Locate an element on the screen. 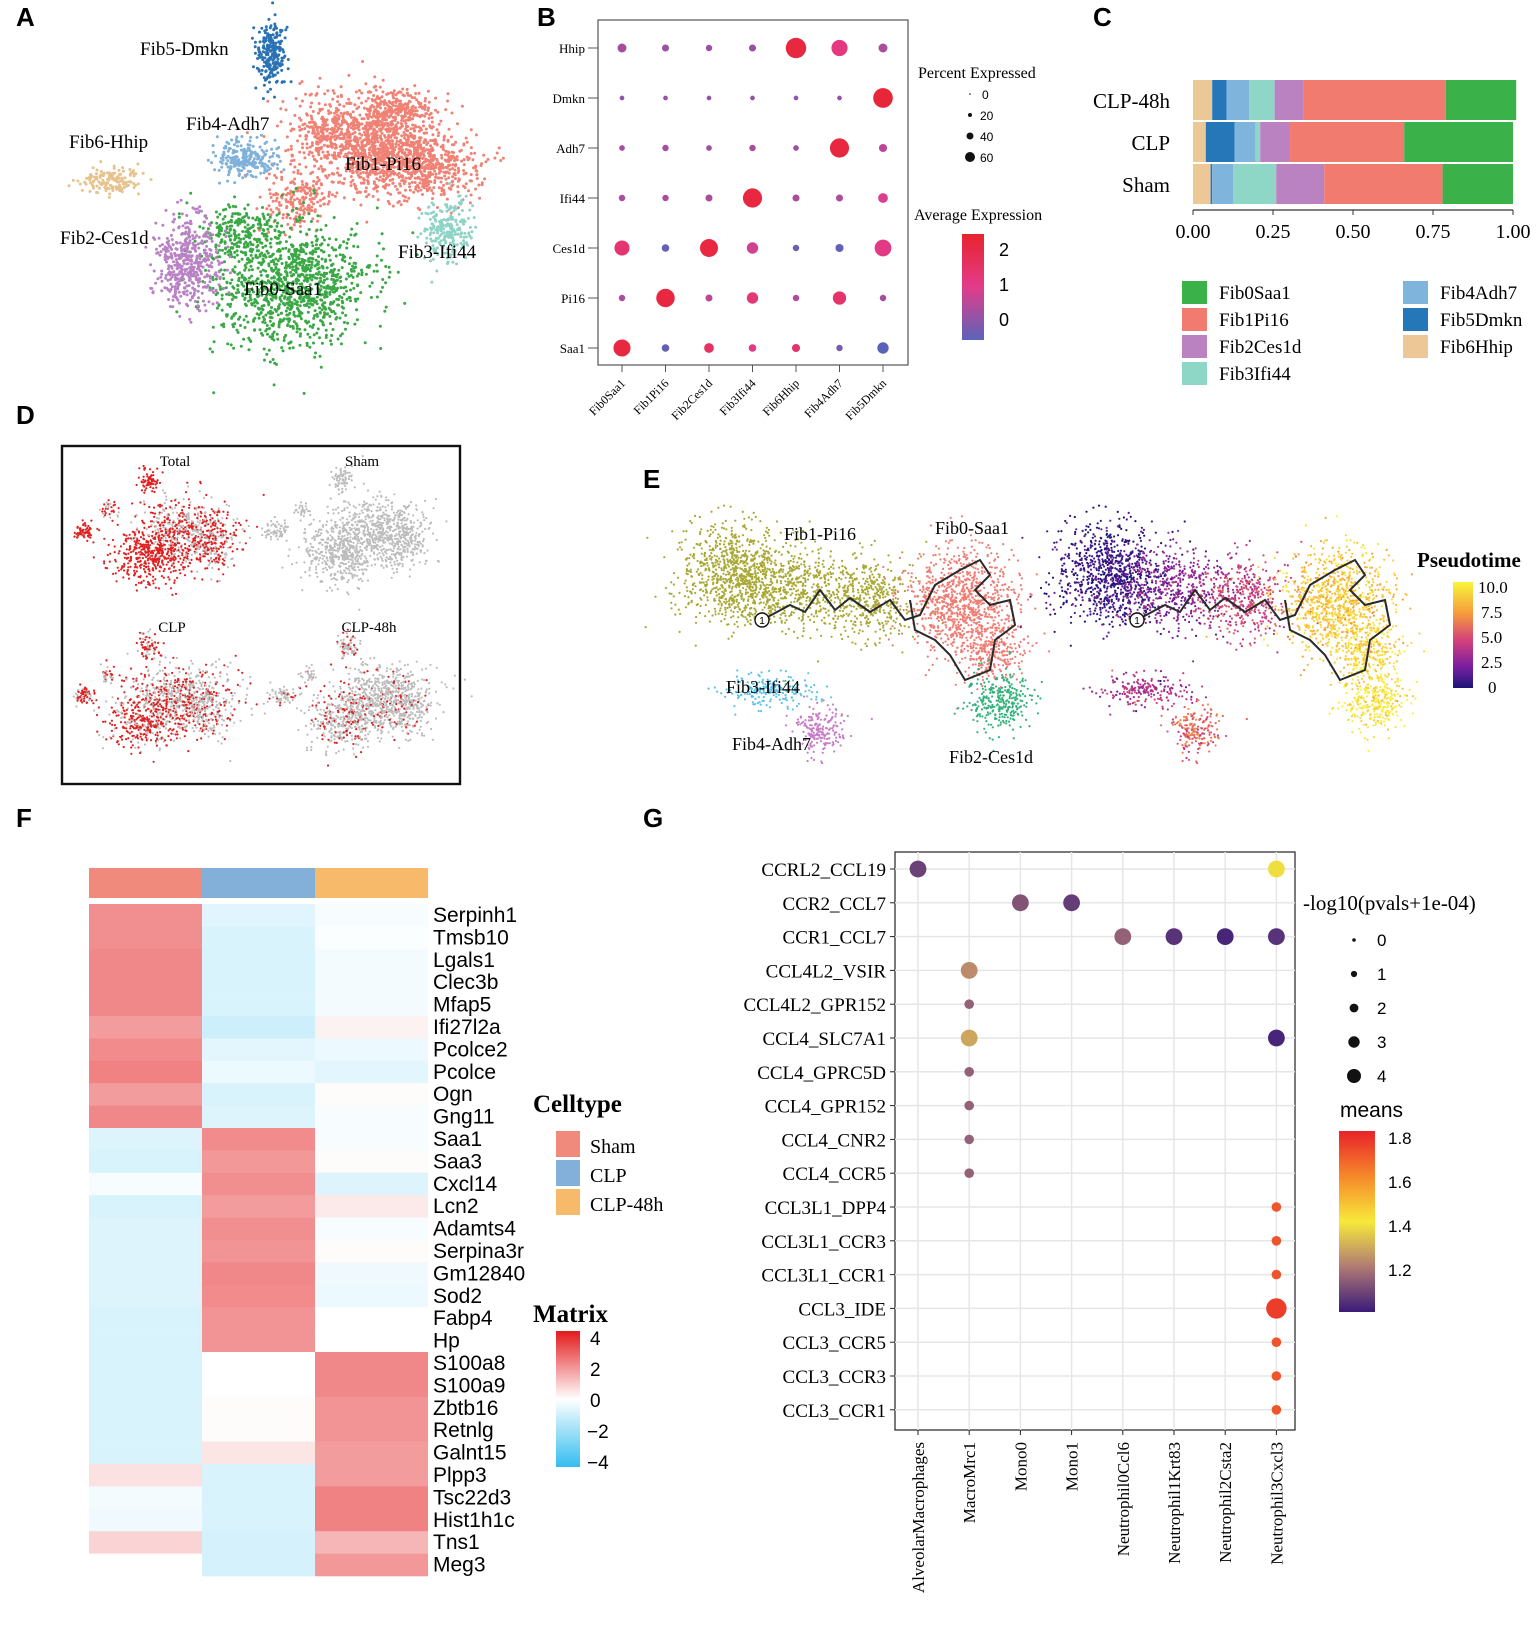  x-tick-label: 0.50 is located at coordinates (1353, 232).